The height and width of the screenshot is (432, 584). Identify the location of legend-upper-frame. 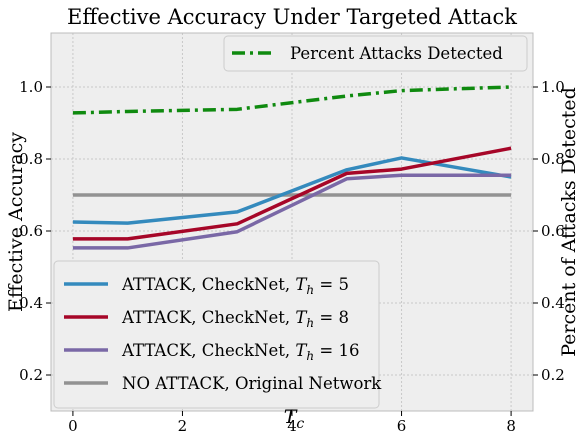
(375, 53).